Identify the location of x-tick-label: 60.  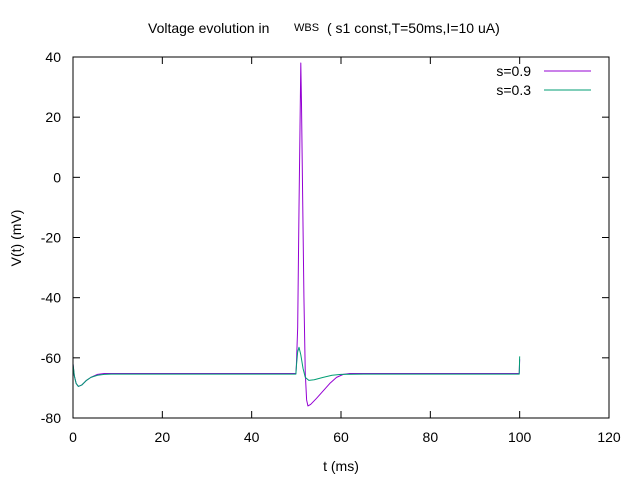
(341, 437).